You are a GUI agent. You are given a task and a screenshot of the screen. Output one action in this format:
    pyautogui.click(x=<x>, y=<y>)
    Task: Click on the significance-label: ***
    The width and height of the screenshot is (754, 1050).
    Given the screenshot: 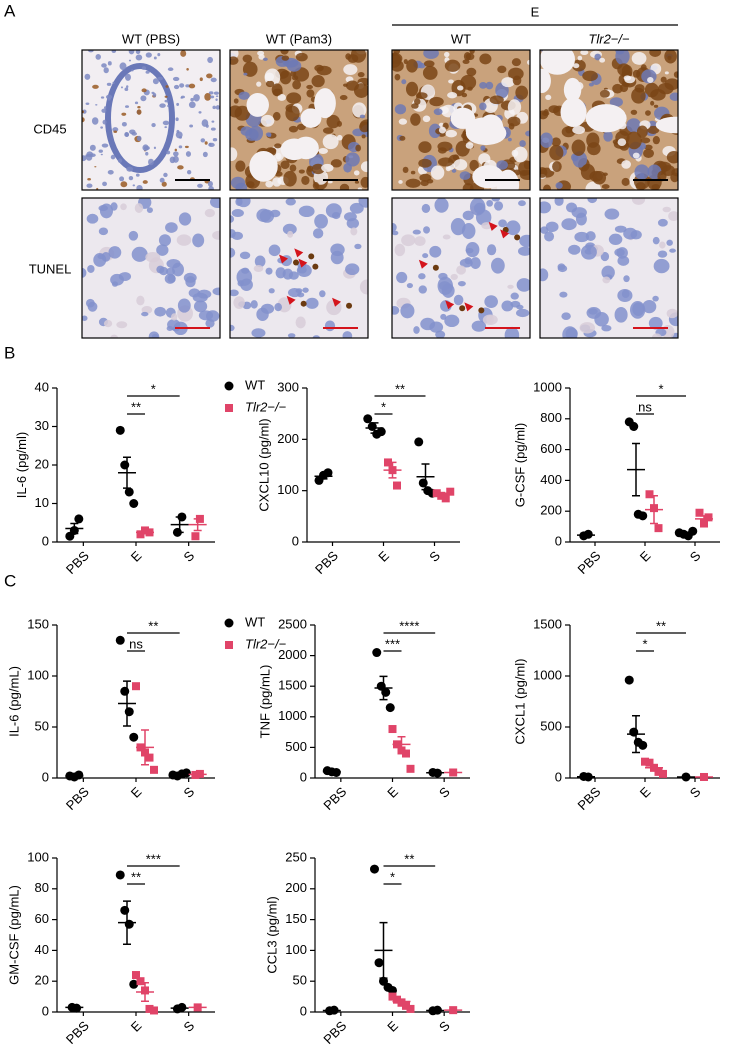 What is the action you would take?
    pyautogui.click(x=392, y=643)
    